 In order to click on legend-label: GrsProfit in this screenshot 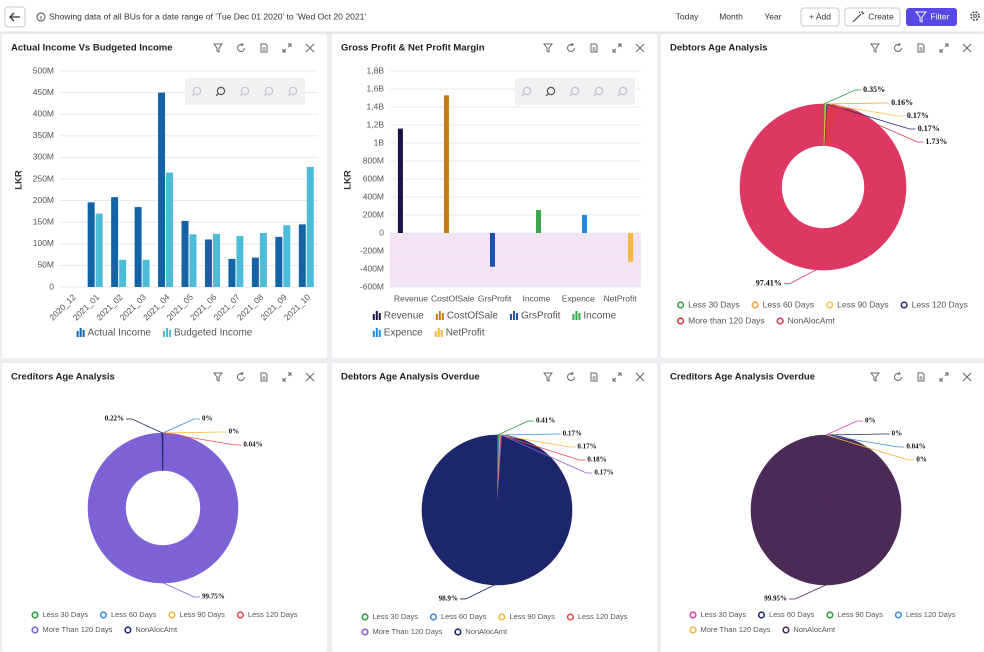, I will do `click(541, 316)`.